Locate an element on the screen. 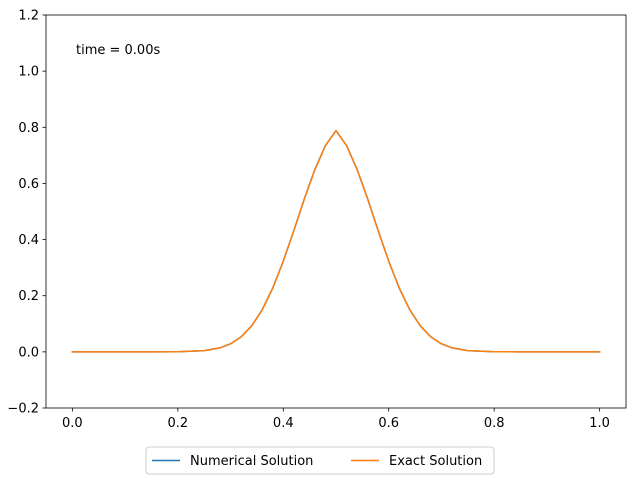 The width and height of the screenshot is (640, 484). time-annotation: time = 0.00s is located at coordinates (118, 50).